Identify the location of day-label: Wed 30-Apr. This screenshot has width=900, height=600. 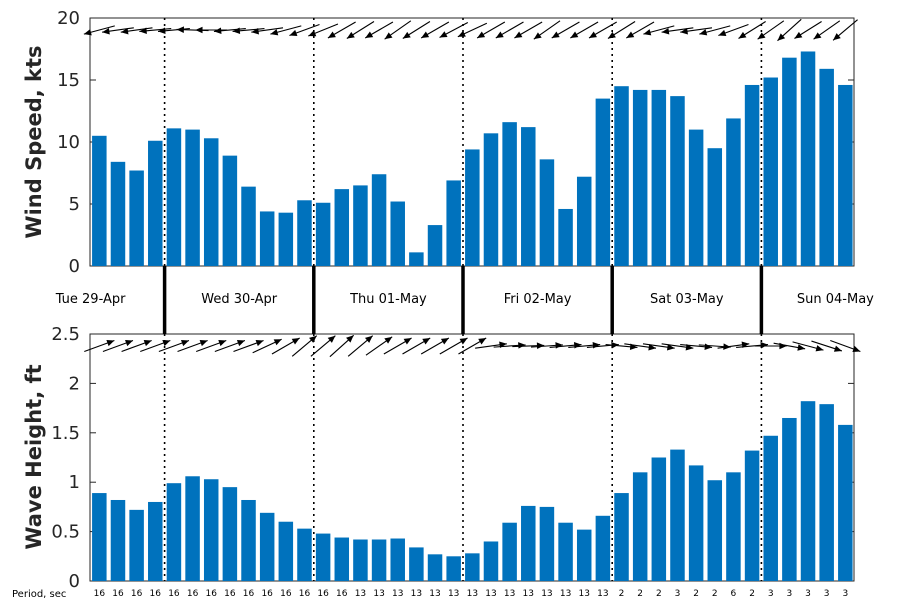
(239, 299).